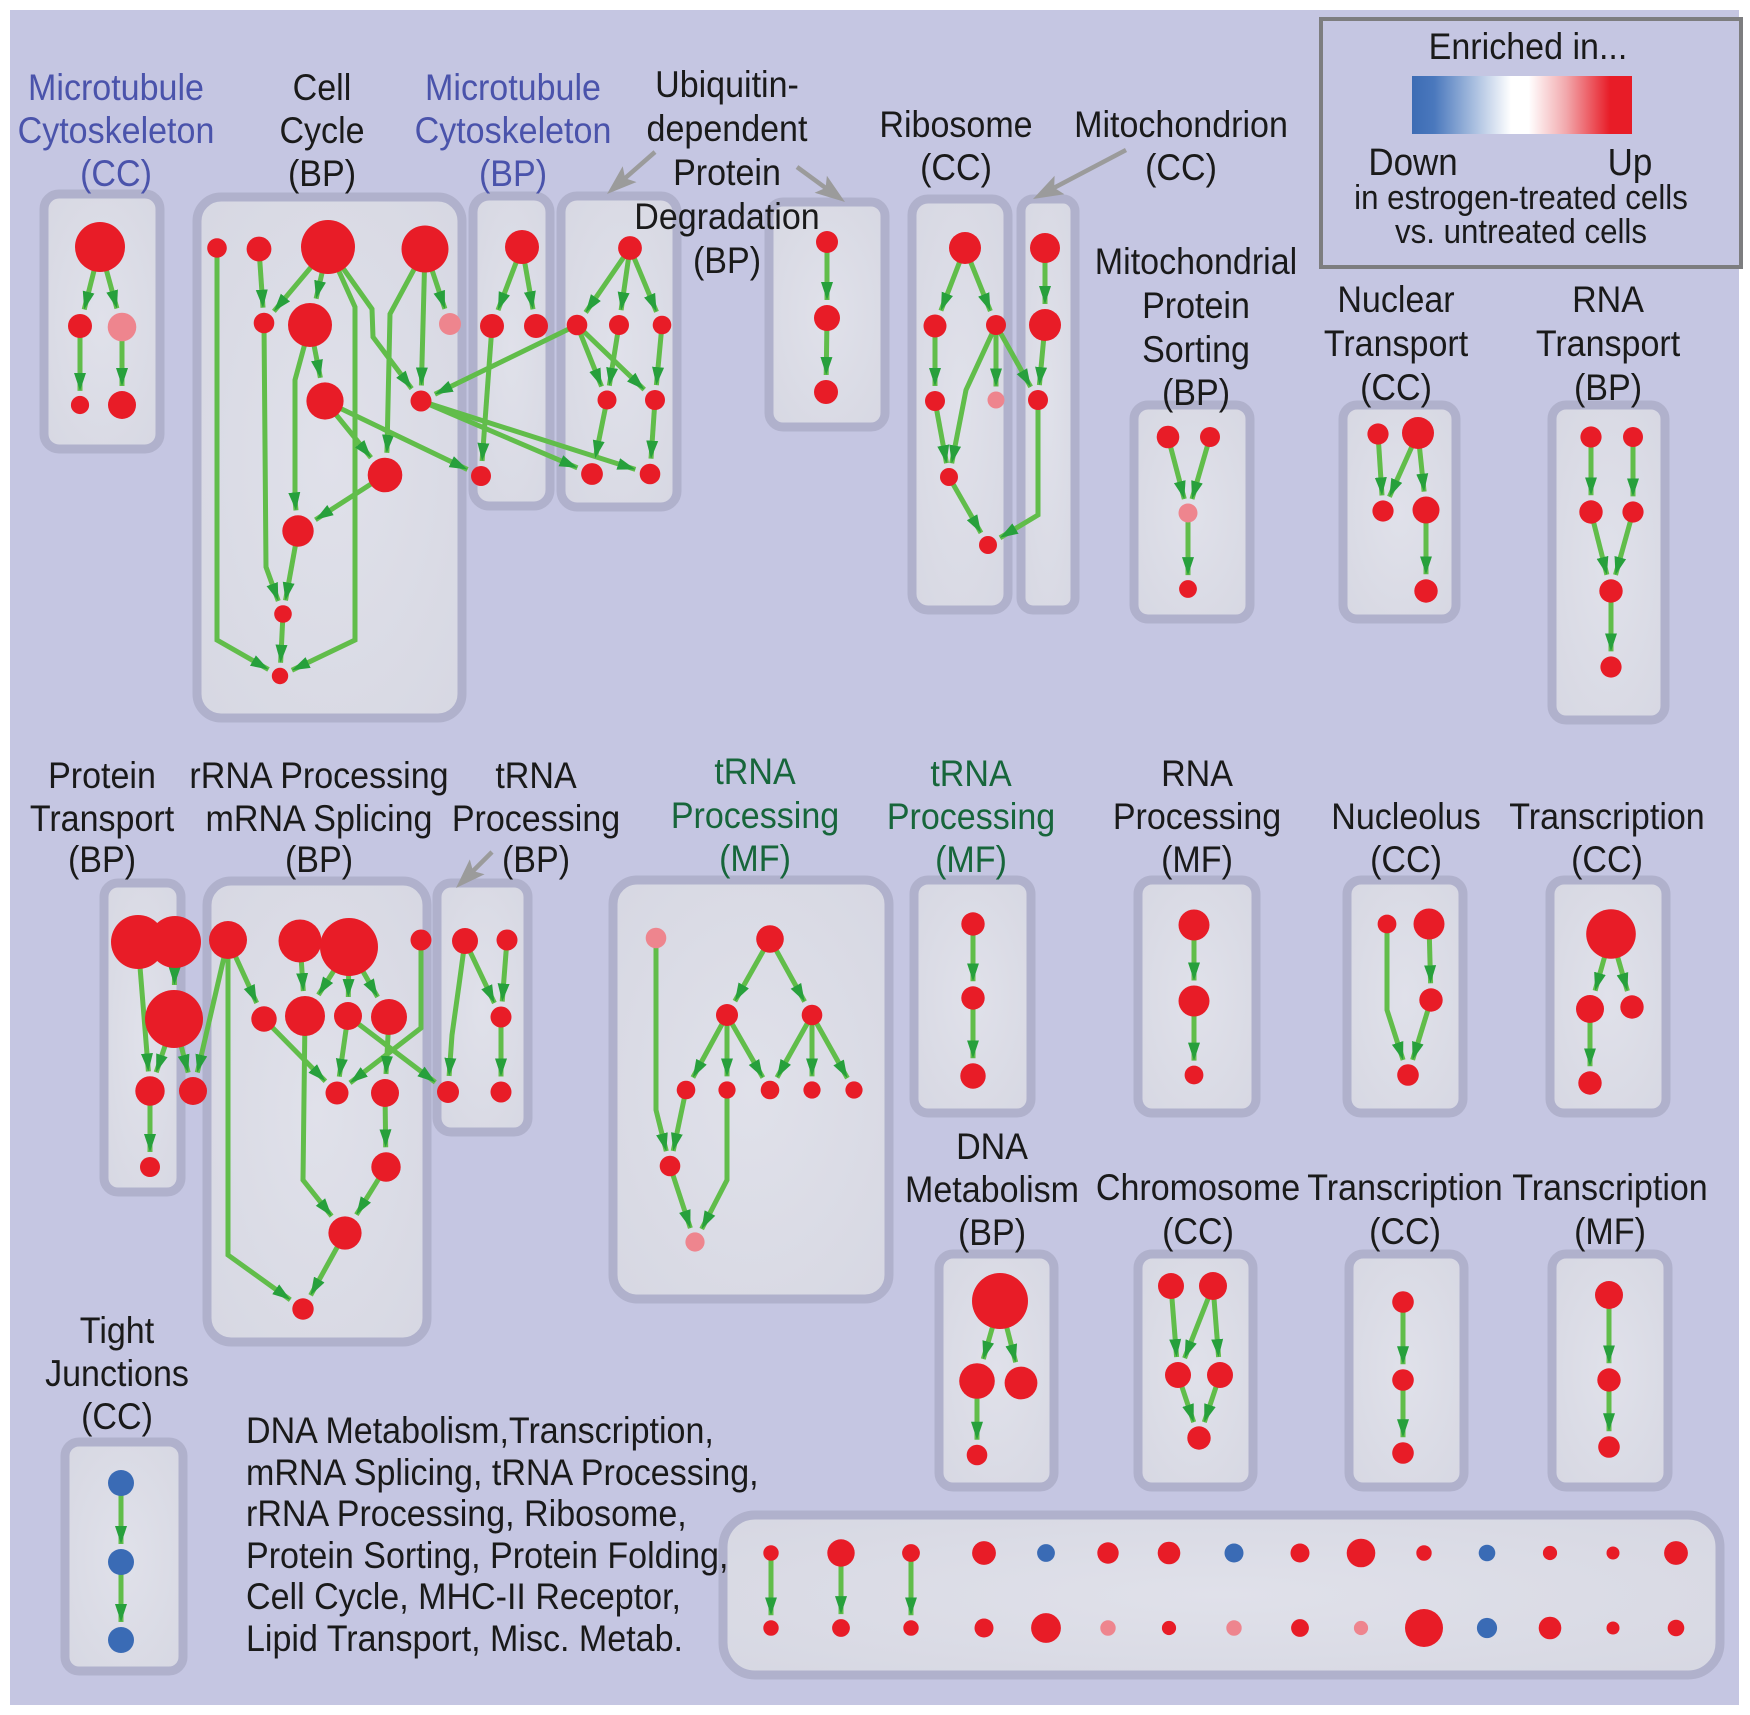 Image resolution: width=1750 pixels, height=1715 pixels. What do you see at coordinates (318, 776) in the screenshot?
I see `svg-text: rRNA Processing` at bounding box center [318, 776].